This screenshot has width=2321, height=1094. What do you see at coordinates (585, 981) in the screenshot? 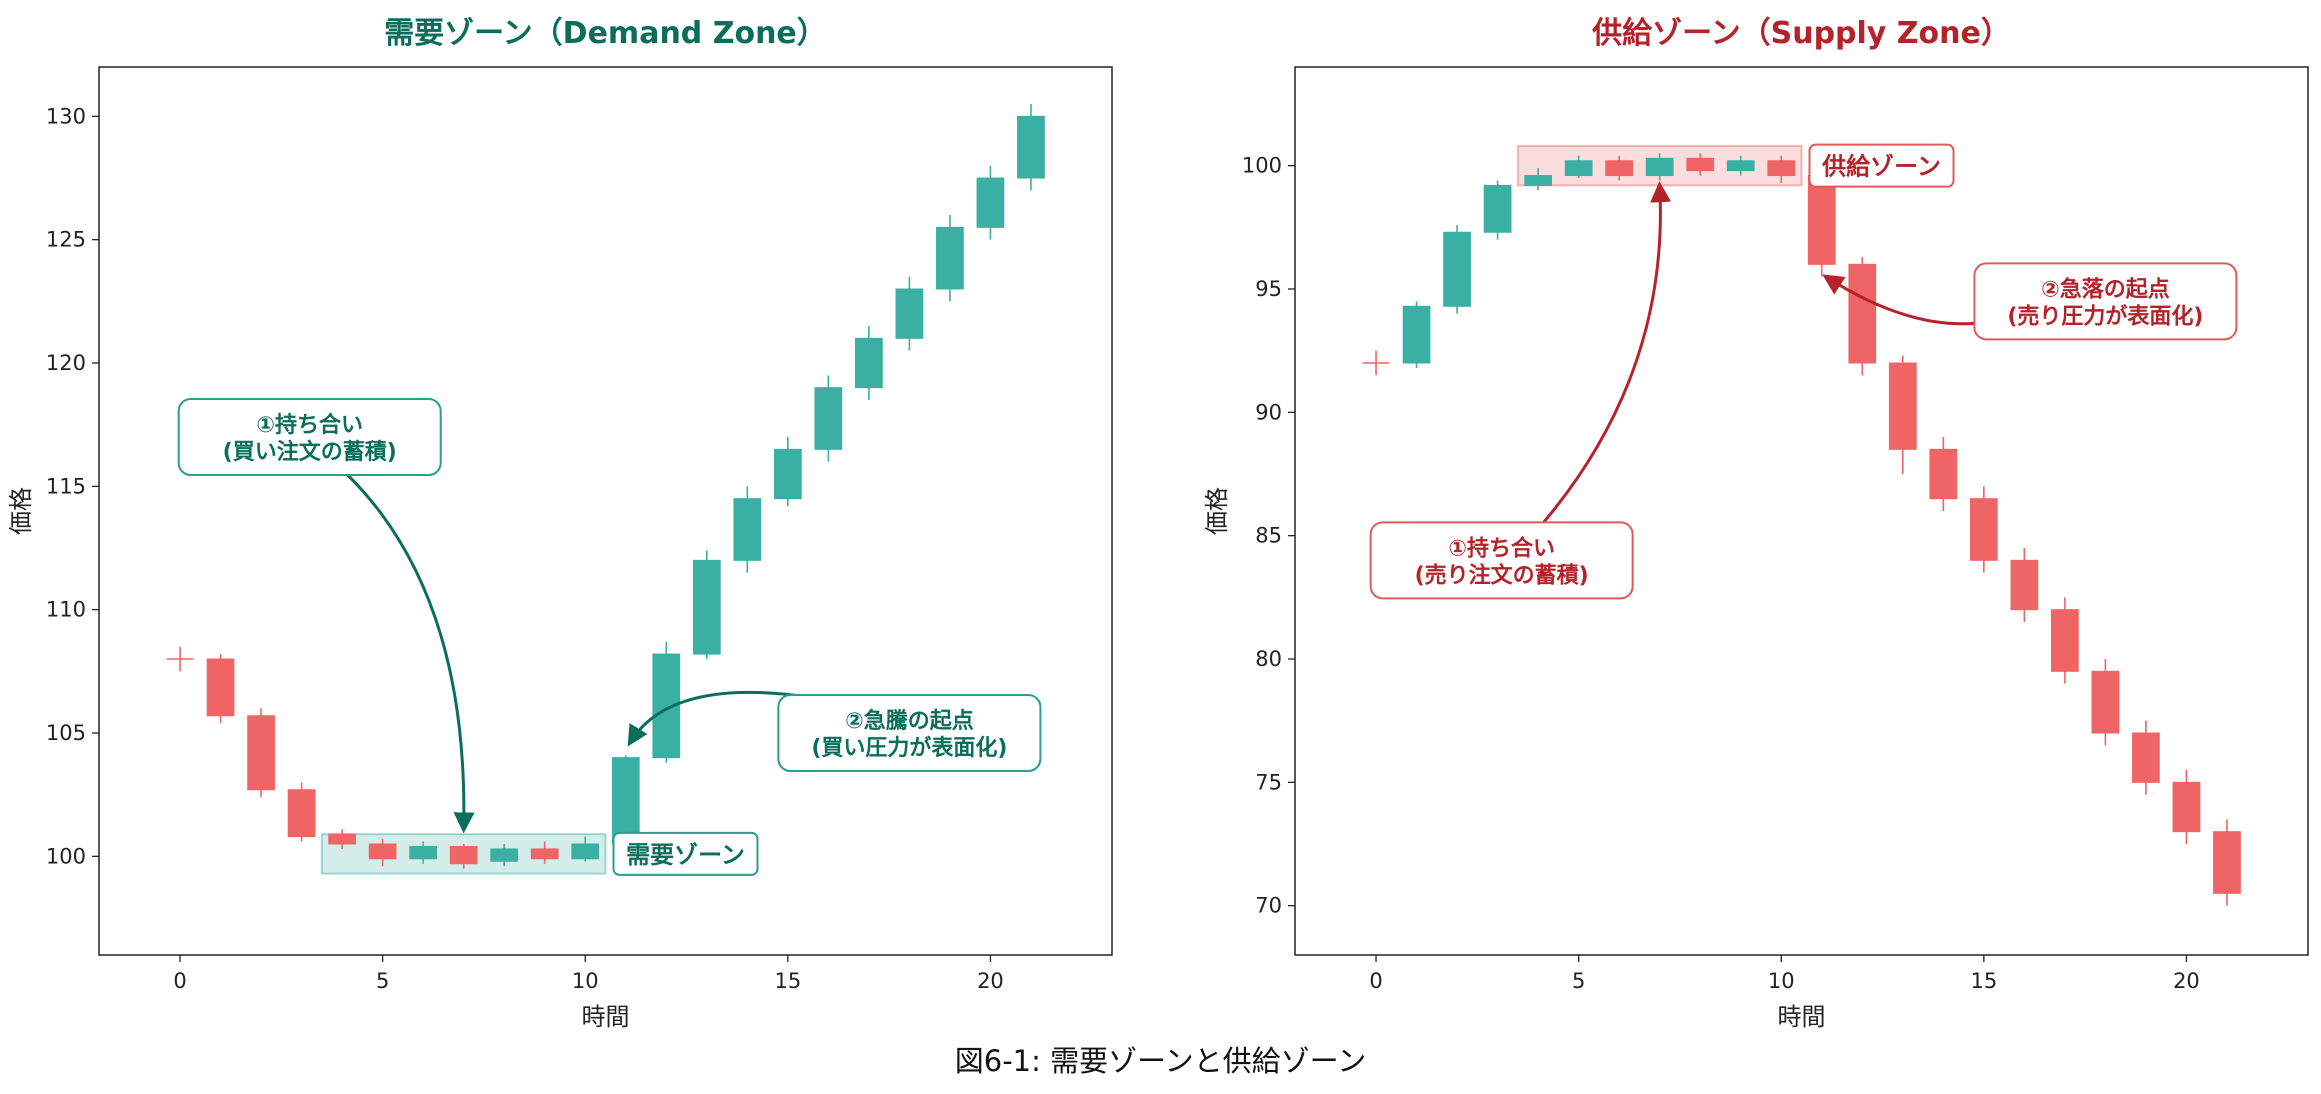
I see `x-tick-label: 10` at bounding box center [585, 981].